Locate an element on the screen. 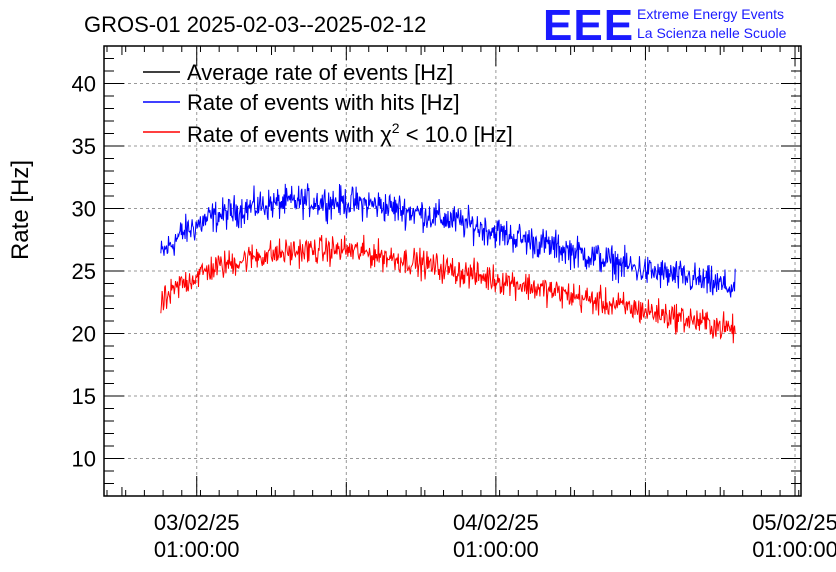 This screenshot has height=572, width=836. y-tick-label: 25 is located at coordinates (84, 271).